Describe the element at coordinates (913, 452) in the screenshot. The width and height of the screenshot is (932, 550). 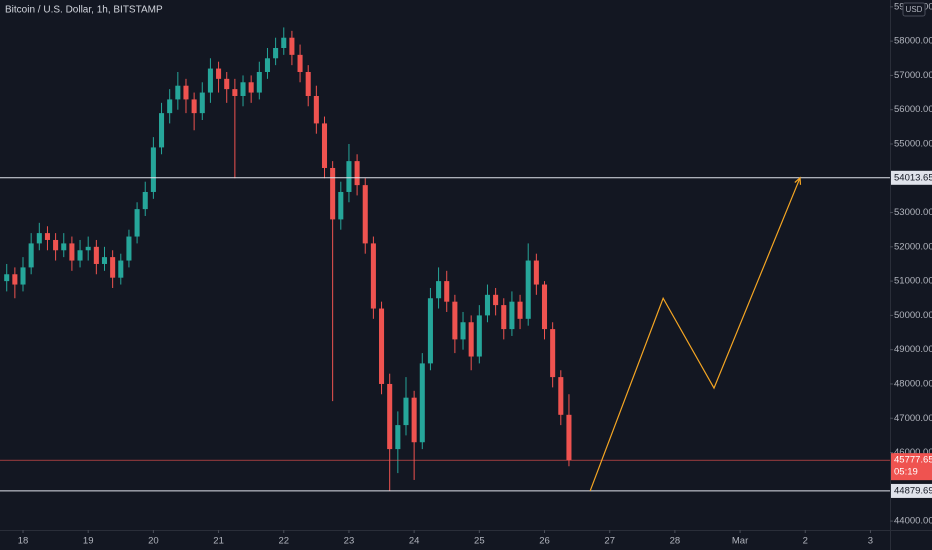
I see `y-tick-label: 46000.00` at that location.